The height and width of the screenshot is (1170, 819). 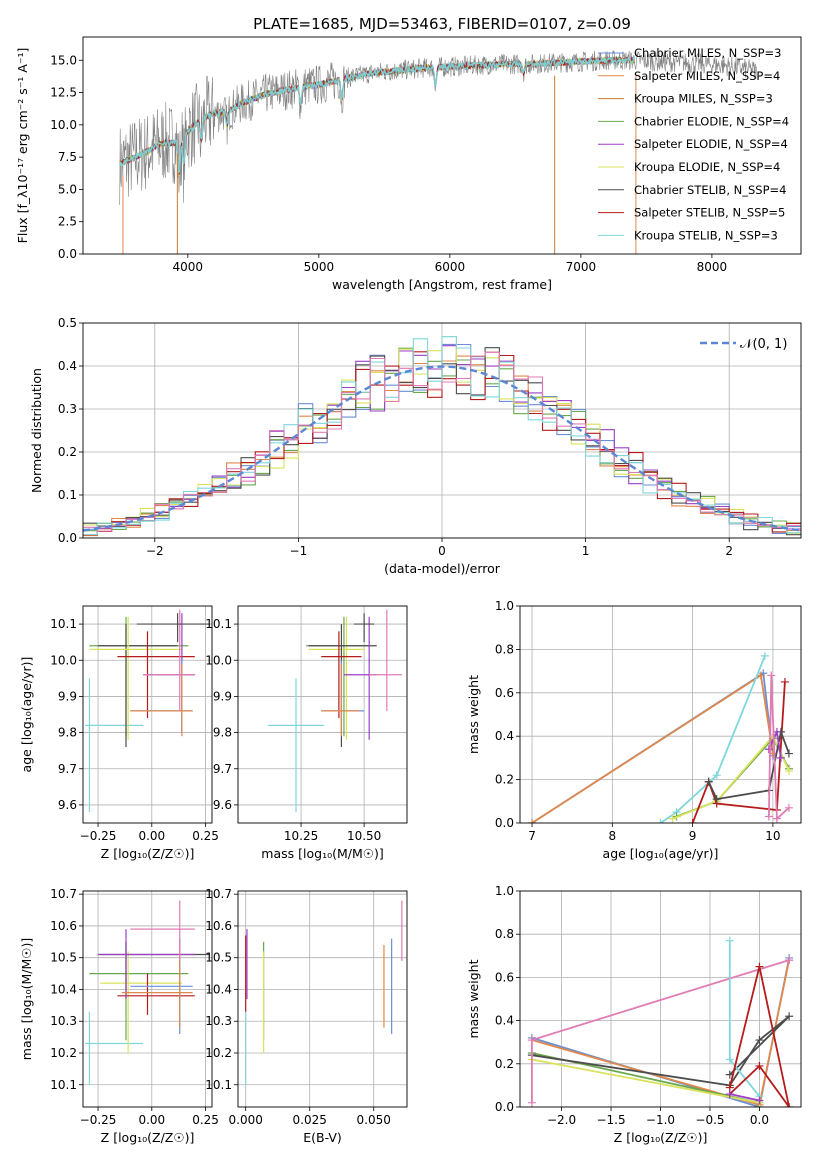 I want to click on y-tick-label: 0.4, so click(x=67, y=366).